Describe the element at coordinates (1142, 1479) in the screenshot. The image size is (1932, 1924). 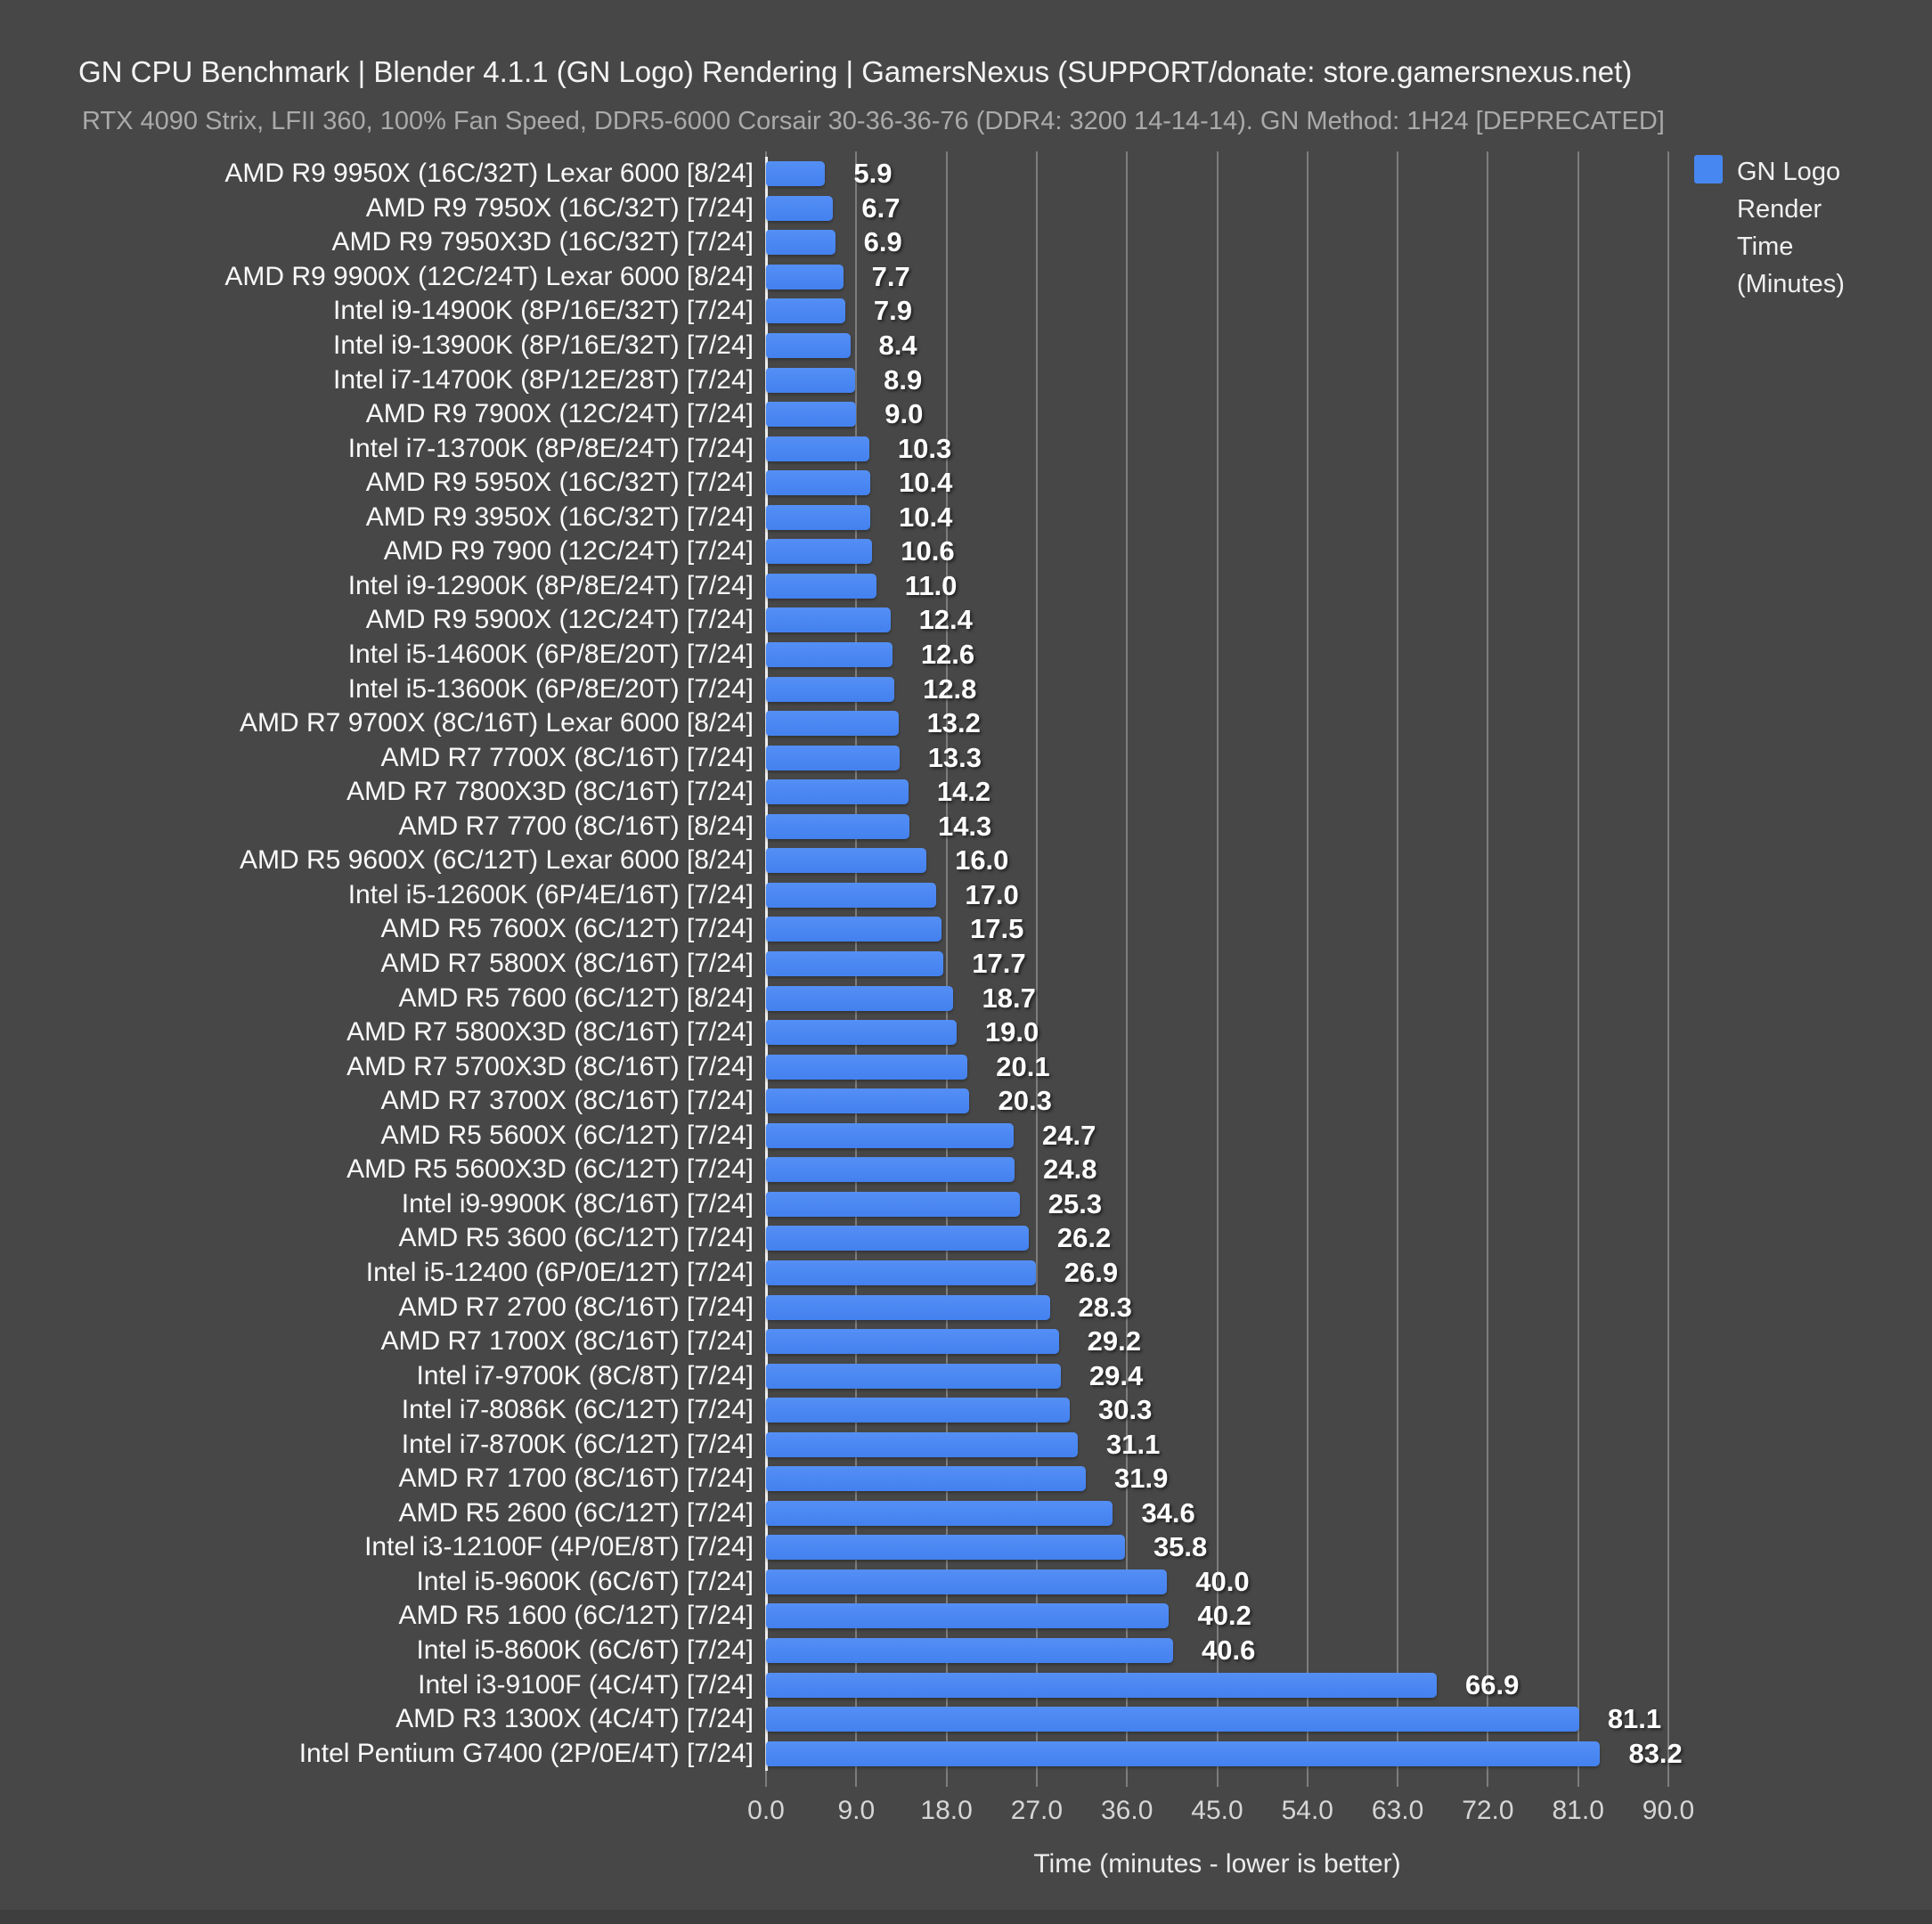
I see `value-label: 31.9` at that location.